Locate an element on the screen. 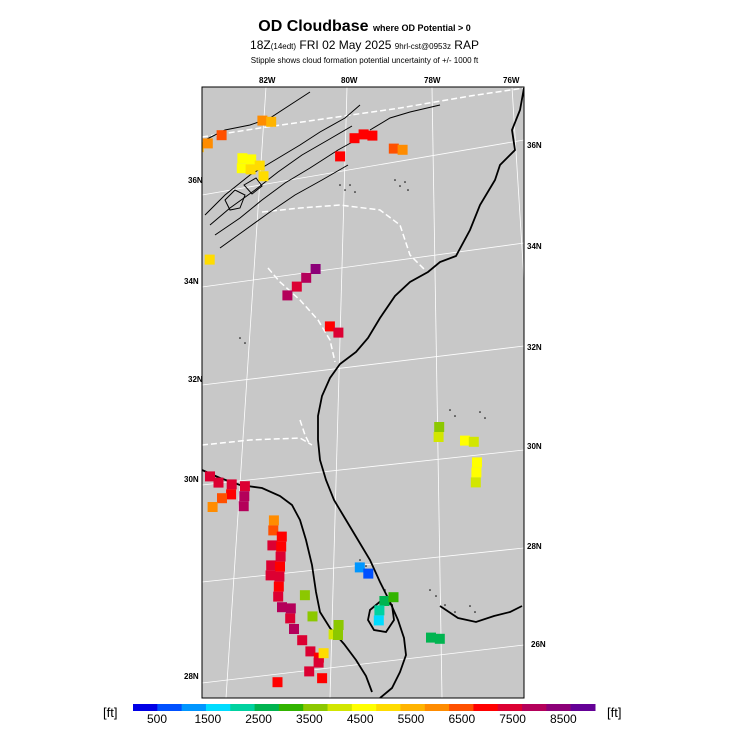 The width and height of the screenshot is (729, 729). top-lon-label: 78W is located at coordinates (432, 80).